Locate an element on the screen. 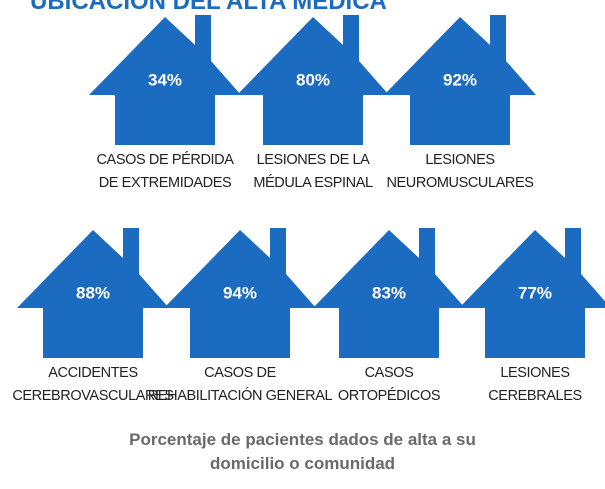 This screenshot has width=605, height=489. value-label: 77% is located at coordinates (535, 292).